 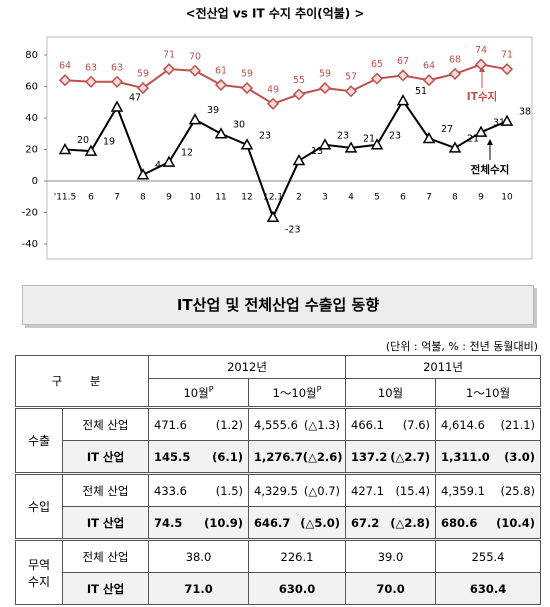 I want to click on table-header: 구 분 2012년 2011년 10월P 1～10월P 10월 1～10월, so click(x=278, y=381).